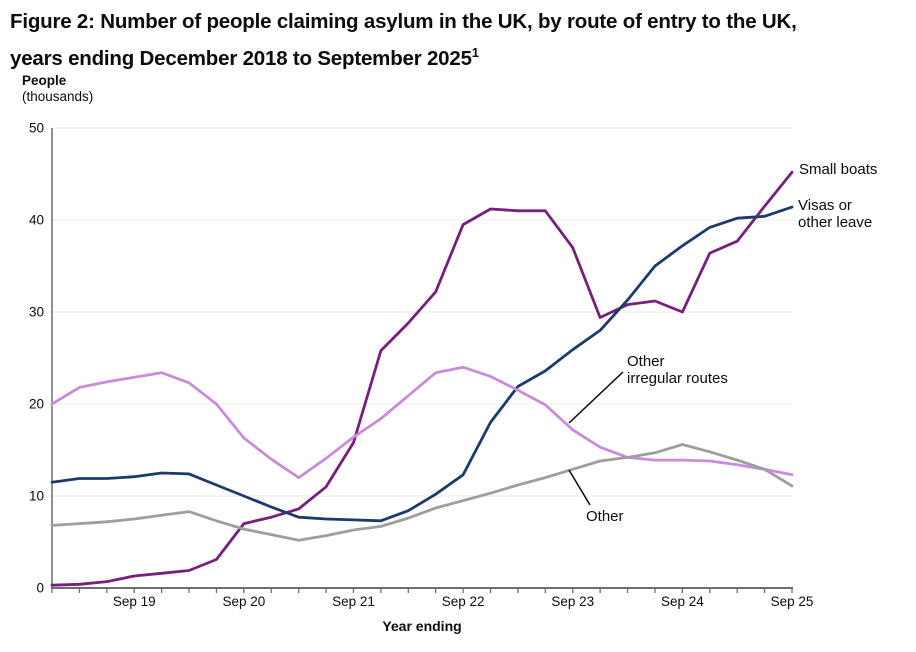 This screenshot has width=916, height=652. I want to click on x-axis-title: Year ending, so click(422, 626).